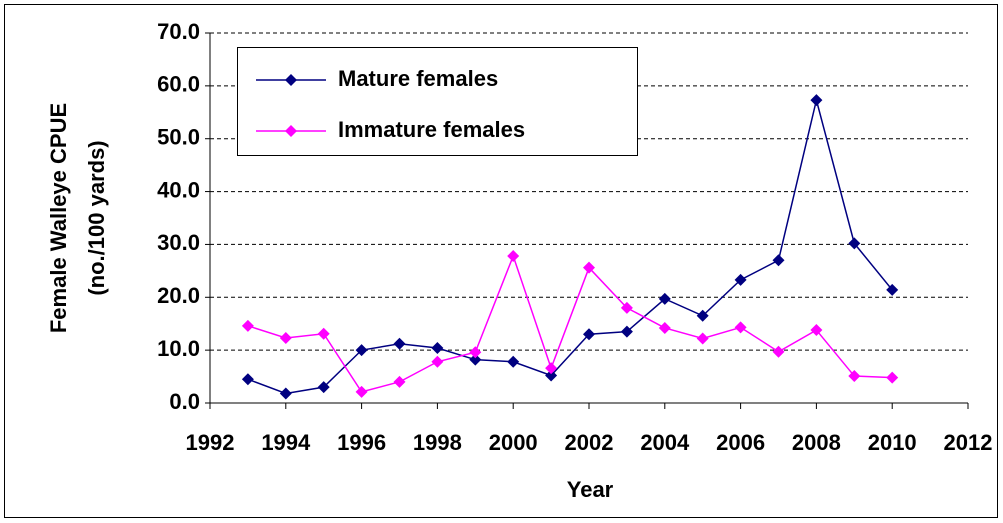 This screenshot has width=1003, height=523. Describe the element at coordinates (286, 442) in the screenshot. I see `x-tick-label: 1994` at that location.